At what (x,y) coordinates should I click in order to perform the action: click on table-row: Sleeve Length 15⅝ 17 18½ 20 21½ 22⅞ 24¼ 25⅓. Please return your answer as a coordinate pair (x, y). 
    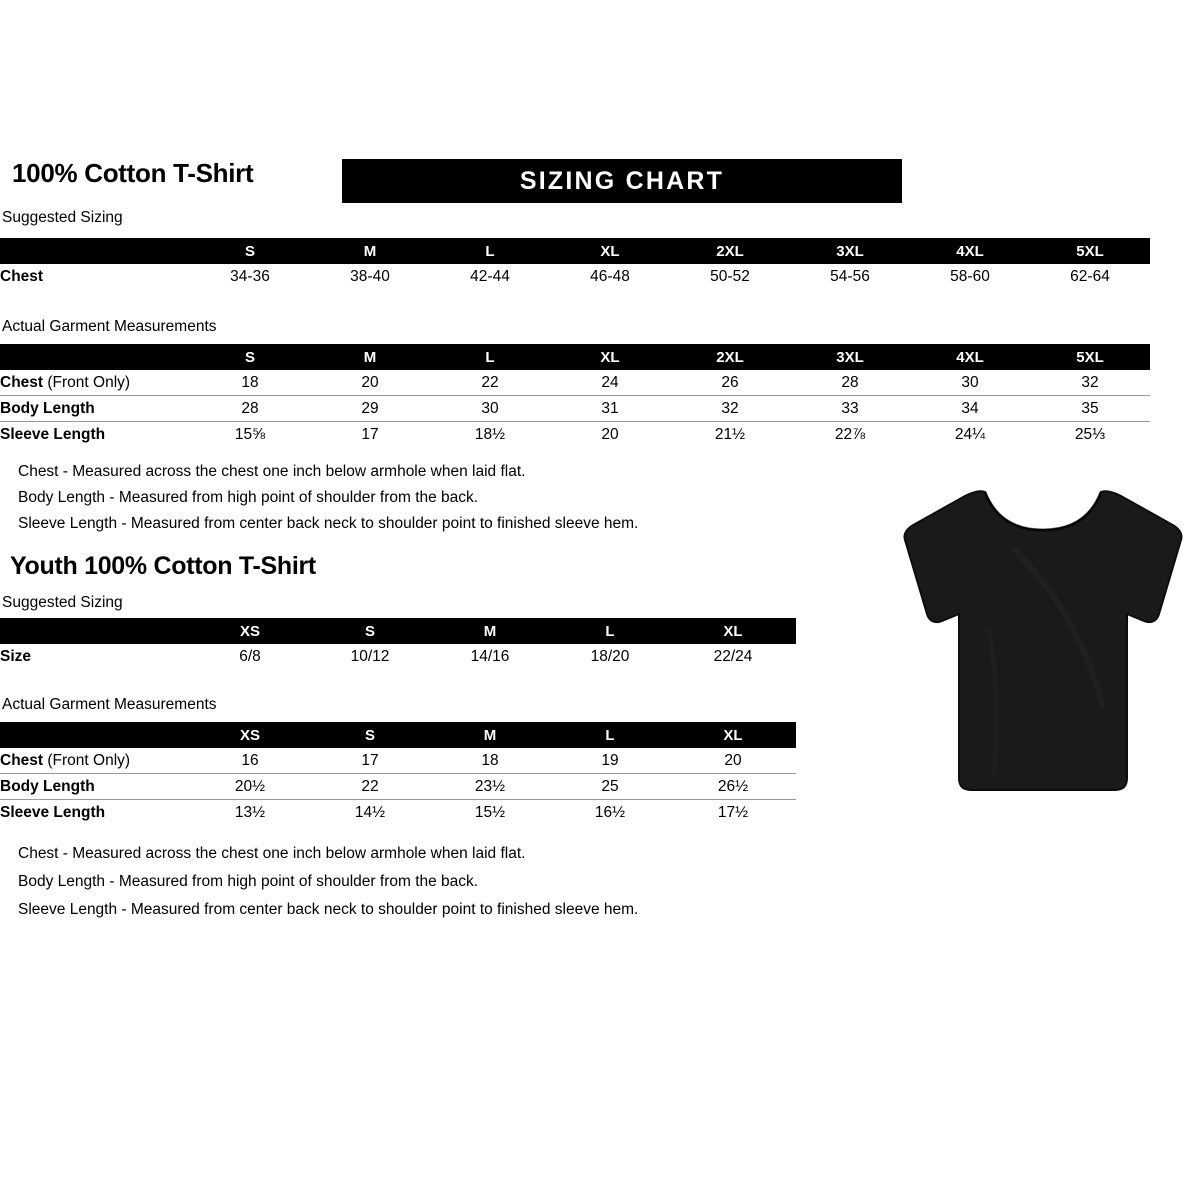
    Looking at the image, I should click on (575, 435).